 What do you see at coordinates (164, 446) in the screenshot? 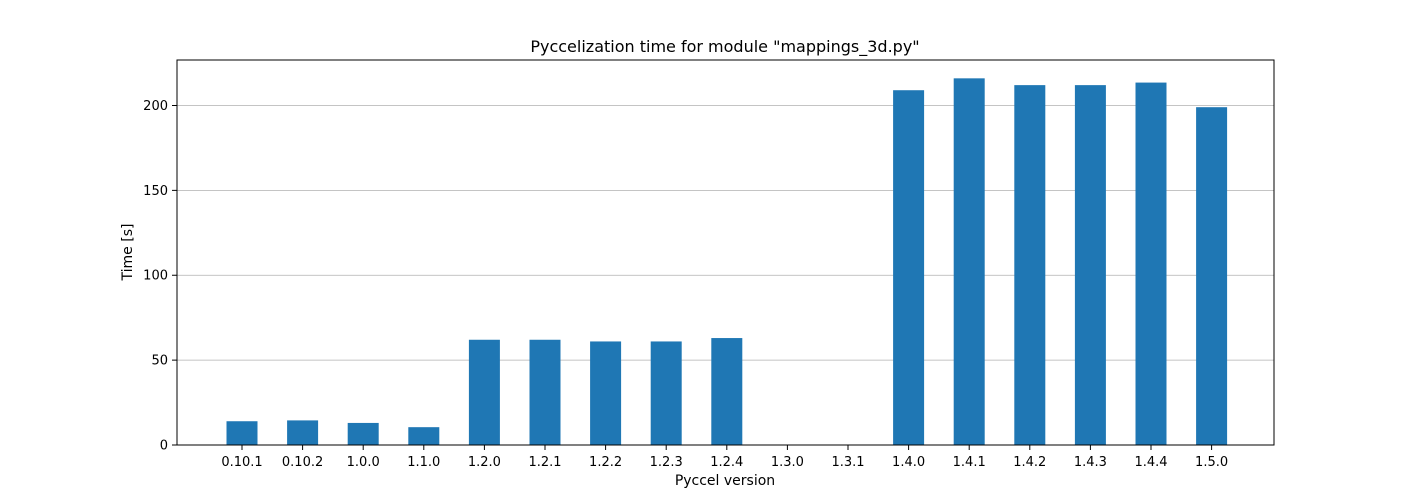
I see `y-tick-label: 0` at bounding box center [164, 446].